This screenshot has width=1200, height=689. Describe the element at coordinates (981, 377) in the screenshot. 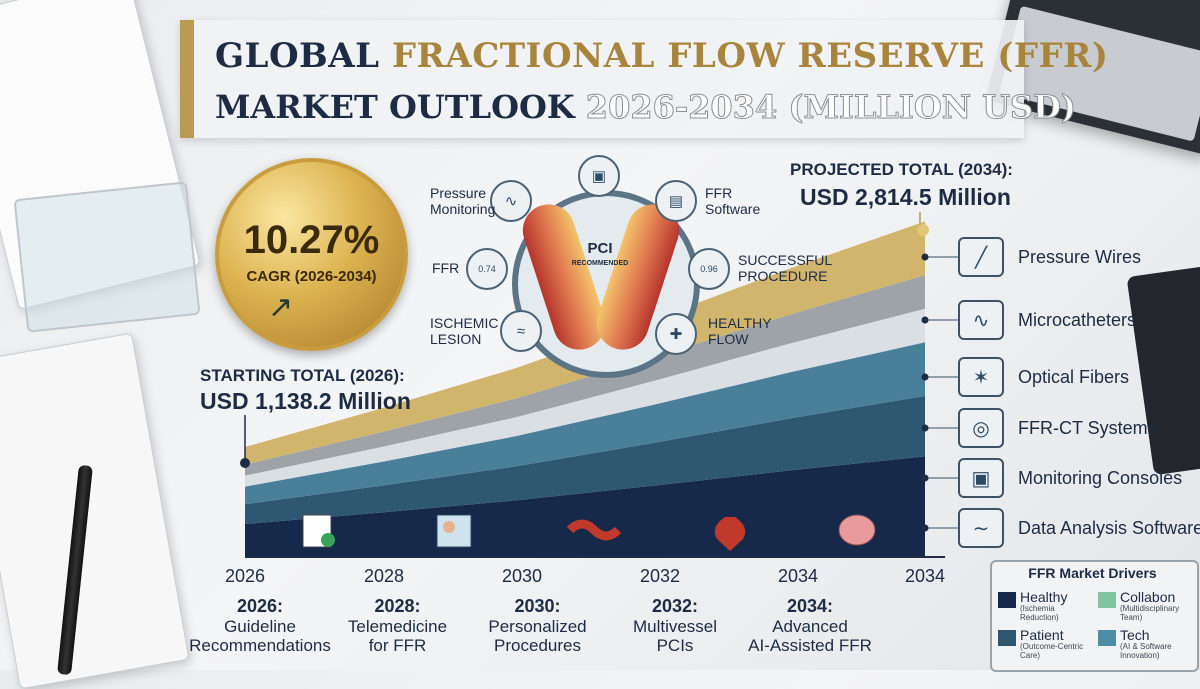

I see `fiber-icon: ✶` at that location.